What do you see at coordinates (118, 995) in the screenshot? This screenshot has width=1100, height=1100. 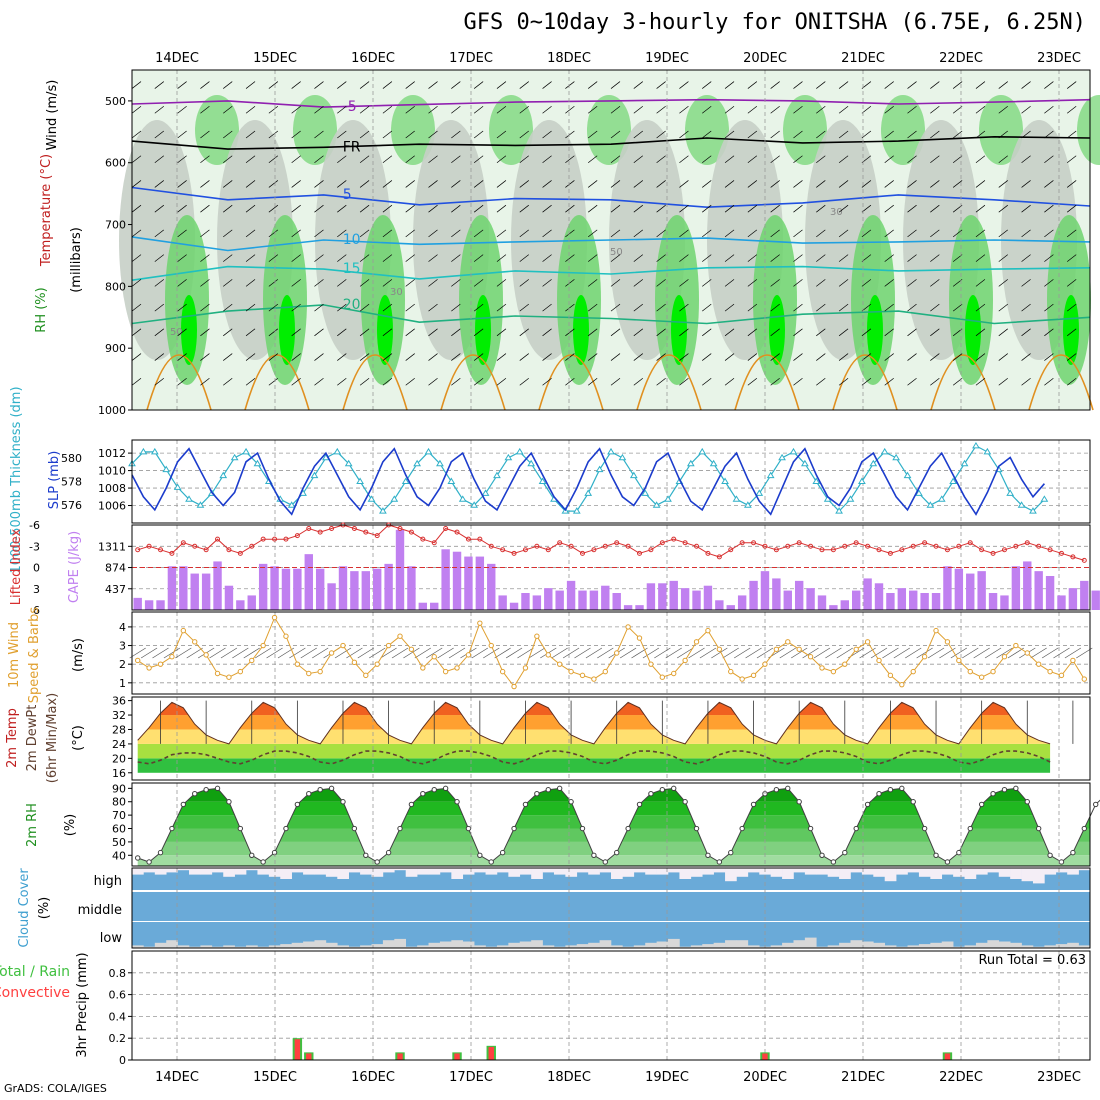 I see `y-tick-label: 0.6` at bounding box center [118, 995].